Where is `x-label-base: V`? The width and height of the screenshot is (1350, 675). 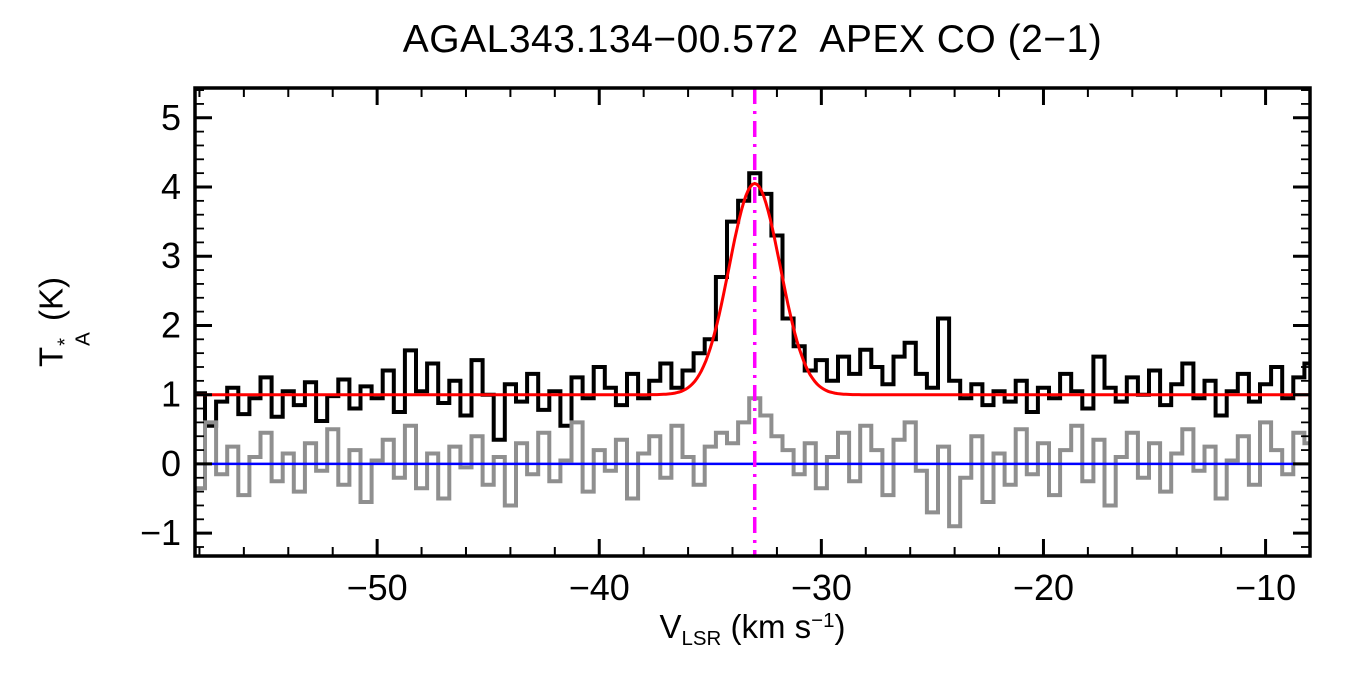
x-label-base: V is located at coordinates (670, 626).